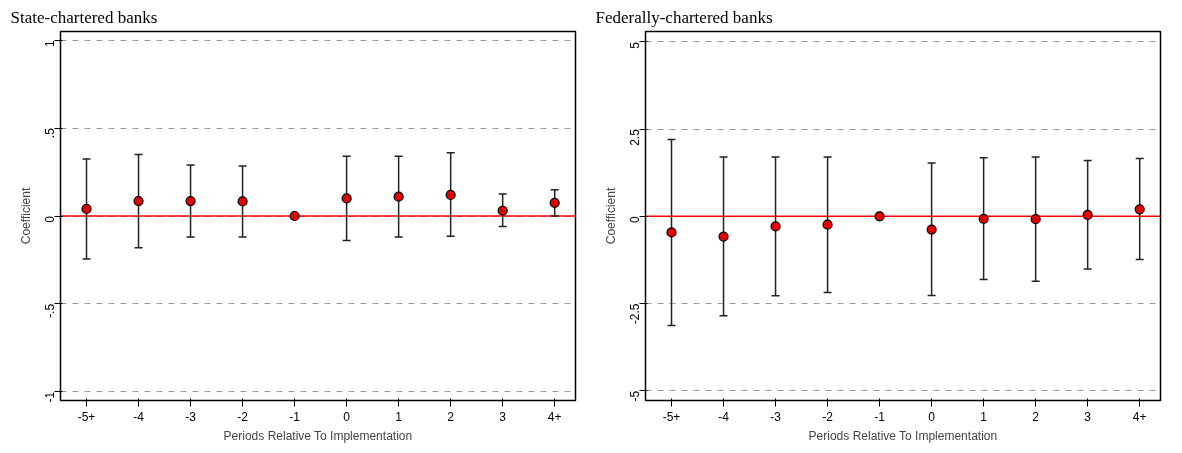 This screenshot has width=1182, height=453. What do you see at coordinates (684, 17) in the screenshot?
I see `chart-title: Federally-chartered banks` at bounding box center [684, 17].